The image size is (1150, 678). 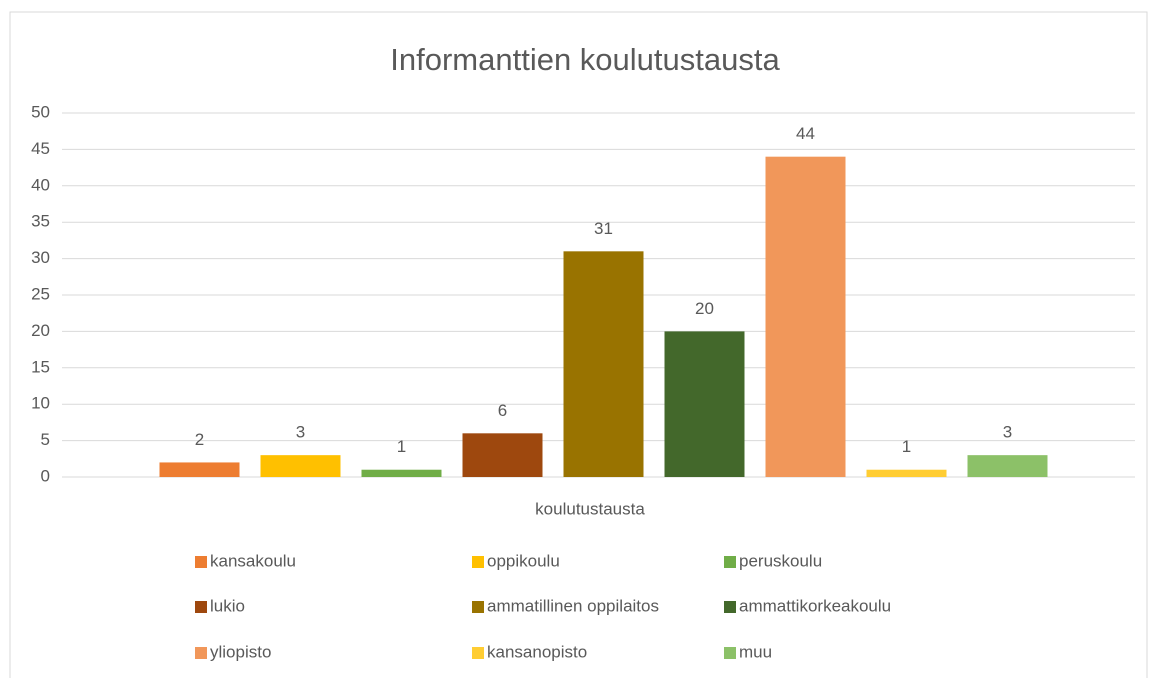 What do you see at coordinates (573, 605) in the screenshot?
I see `legend-label: ammatillinen oppilaitos` at bounding box center [573, 605].